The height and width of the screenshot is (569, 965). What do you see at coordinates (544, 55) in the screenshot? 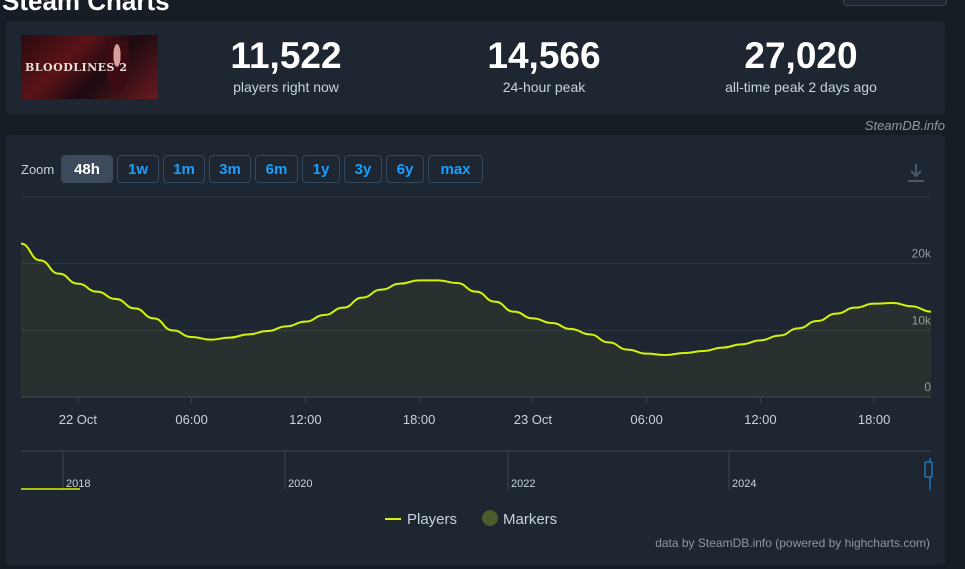
I see `stat-24h-peak-value: 14,566` at bounding box center [544, 55].